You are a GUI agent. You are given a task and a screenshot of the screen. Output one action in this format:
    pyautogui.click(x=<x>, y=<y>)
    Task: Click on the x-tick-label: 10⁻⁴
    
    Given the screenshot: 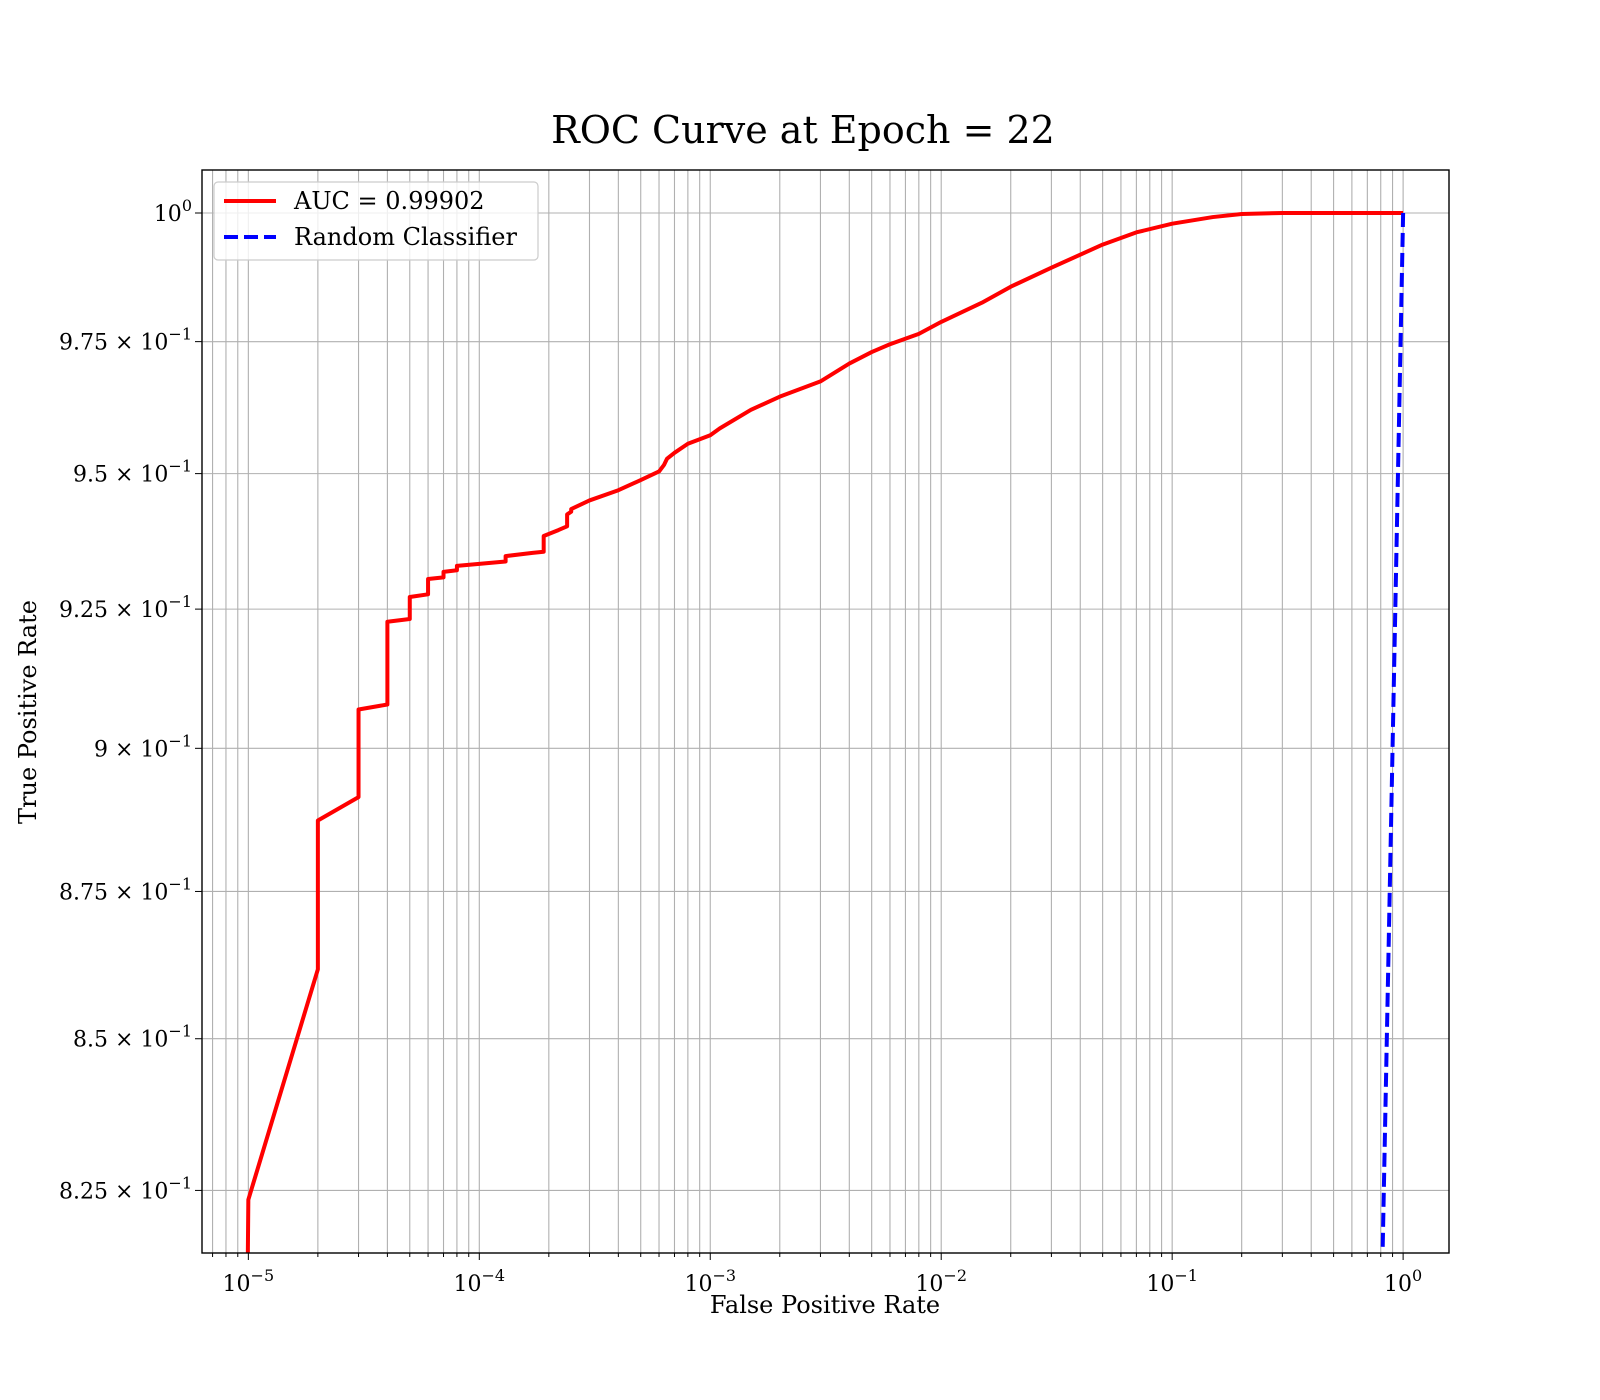 What is the action you would take?
    pyautogui.click(x=480, y=1281)
    